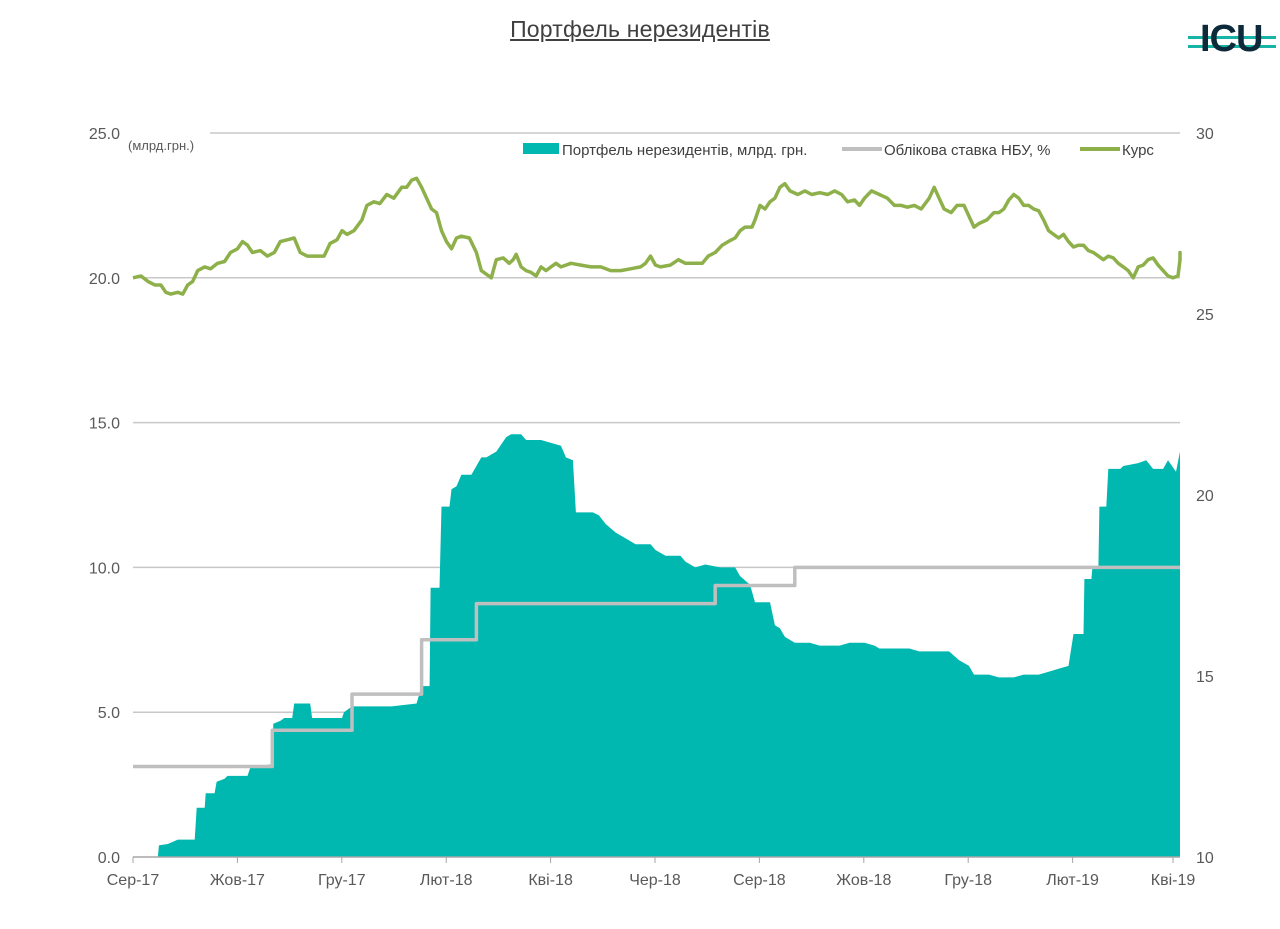 The height and width of the screenshot is (929, 1280). What do you see at coordinates (550, 880) in the screenshot?
I see `x-tick-label: Кві-18` at bounding box center [550, 880].